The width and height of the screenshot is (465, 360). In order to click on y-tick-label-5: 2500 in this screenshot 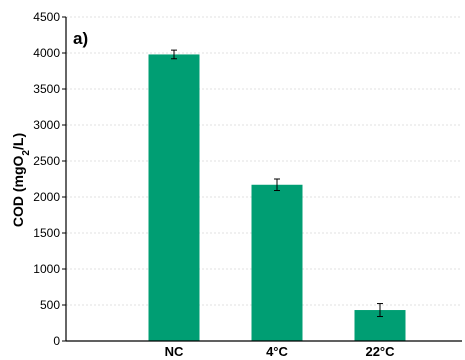, I will do `click(46, 161)`.